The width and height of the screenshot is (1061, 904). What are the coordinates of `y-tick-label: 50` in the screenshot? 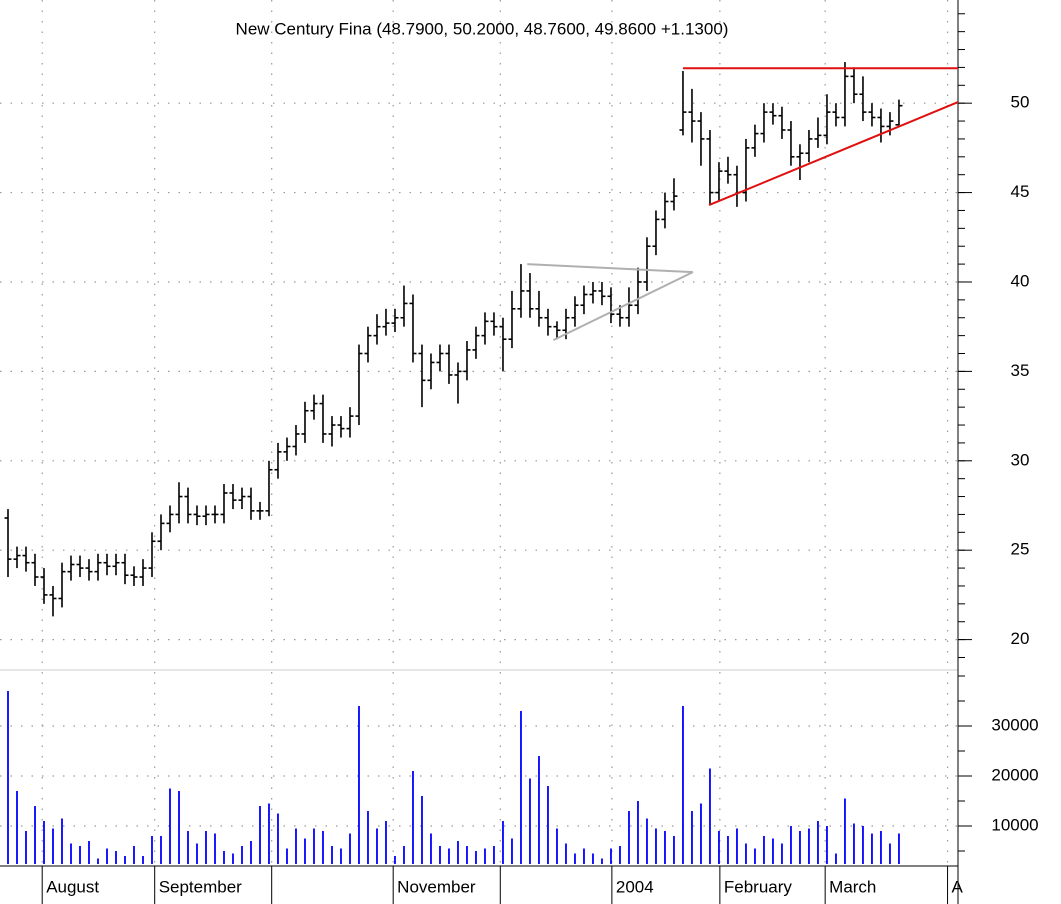 It's located at (1020, 102).